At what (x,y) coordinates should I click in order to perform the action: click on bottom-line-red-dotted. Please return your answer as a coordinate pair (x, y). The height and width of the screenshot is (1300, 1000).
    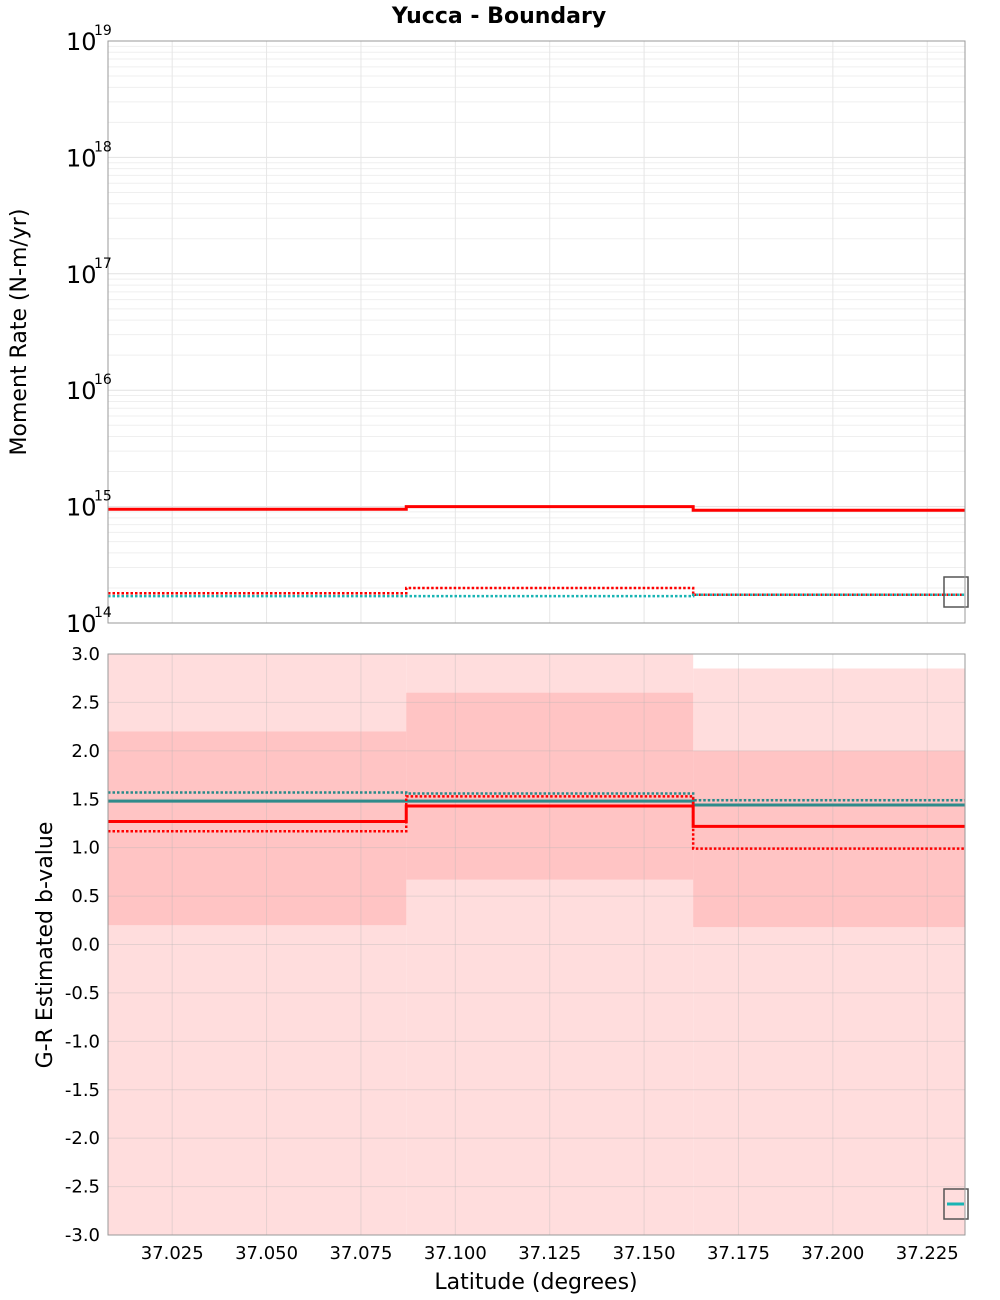
    Looking at the image, I should click on (536, 822).